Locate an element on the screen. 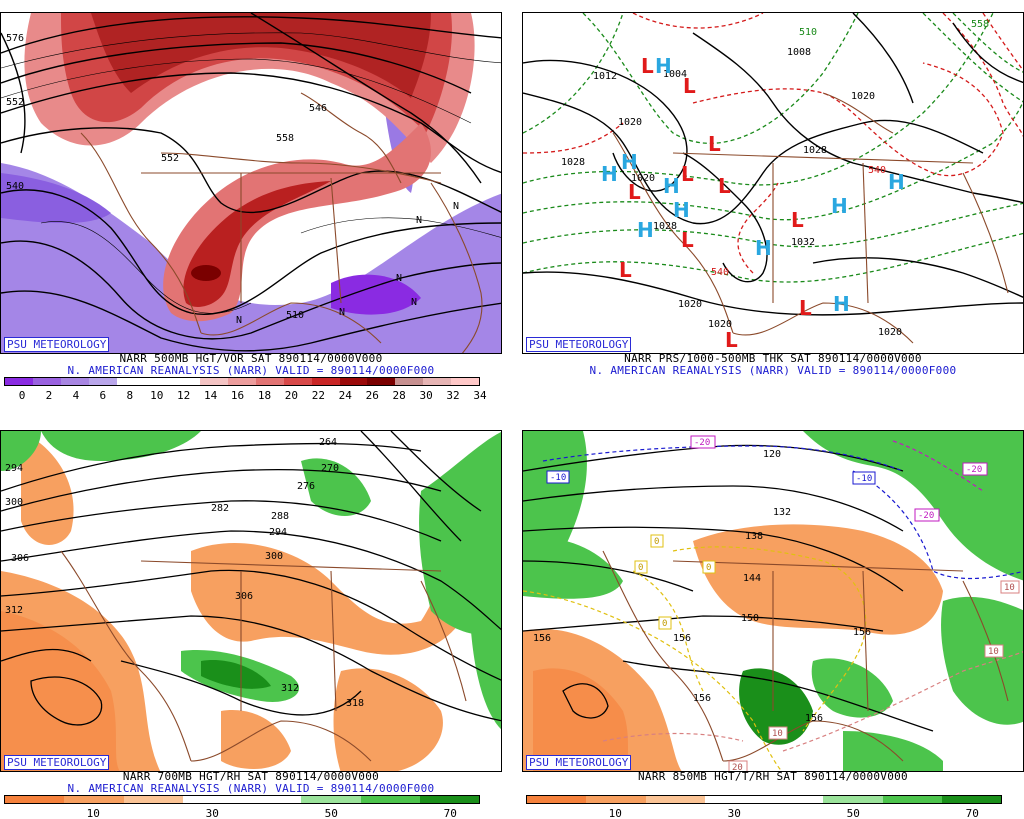 This screenshot has height=819, width=1024. rh-colorbar-labels: 1030507090 is located at coordinates (242, 812).